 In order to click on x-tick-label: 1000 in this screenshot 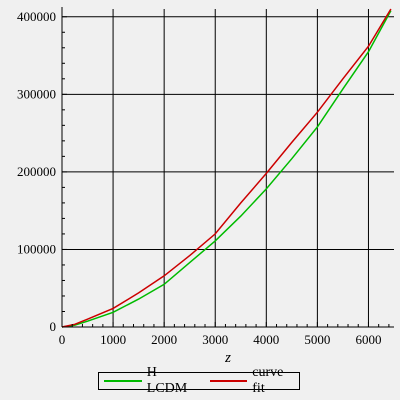, I will do `click(113, 339)`.